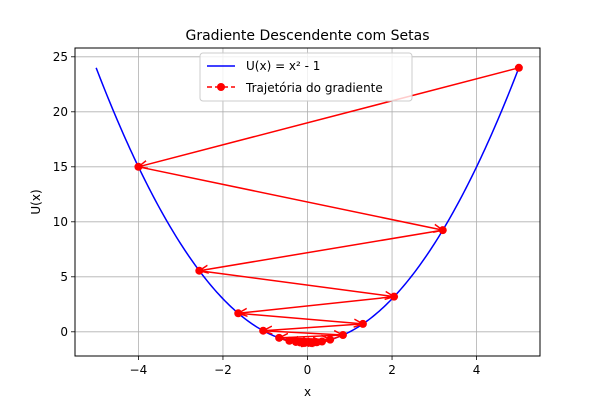 The width and height of the screenshot is (600, 400). Describe the element at coordinates (307, 36) in the screenshot. I see `chart-title: Gradiente Descendente com Setas` at that location.